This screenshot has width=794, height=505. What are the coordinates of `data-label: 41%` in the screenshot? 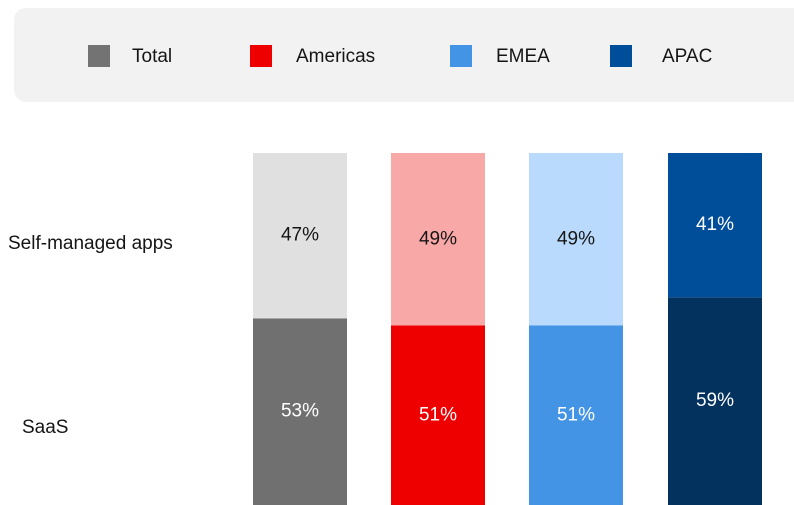 It's located at (715, 224).